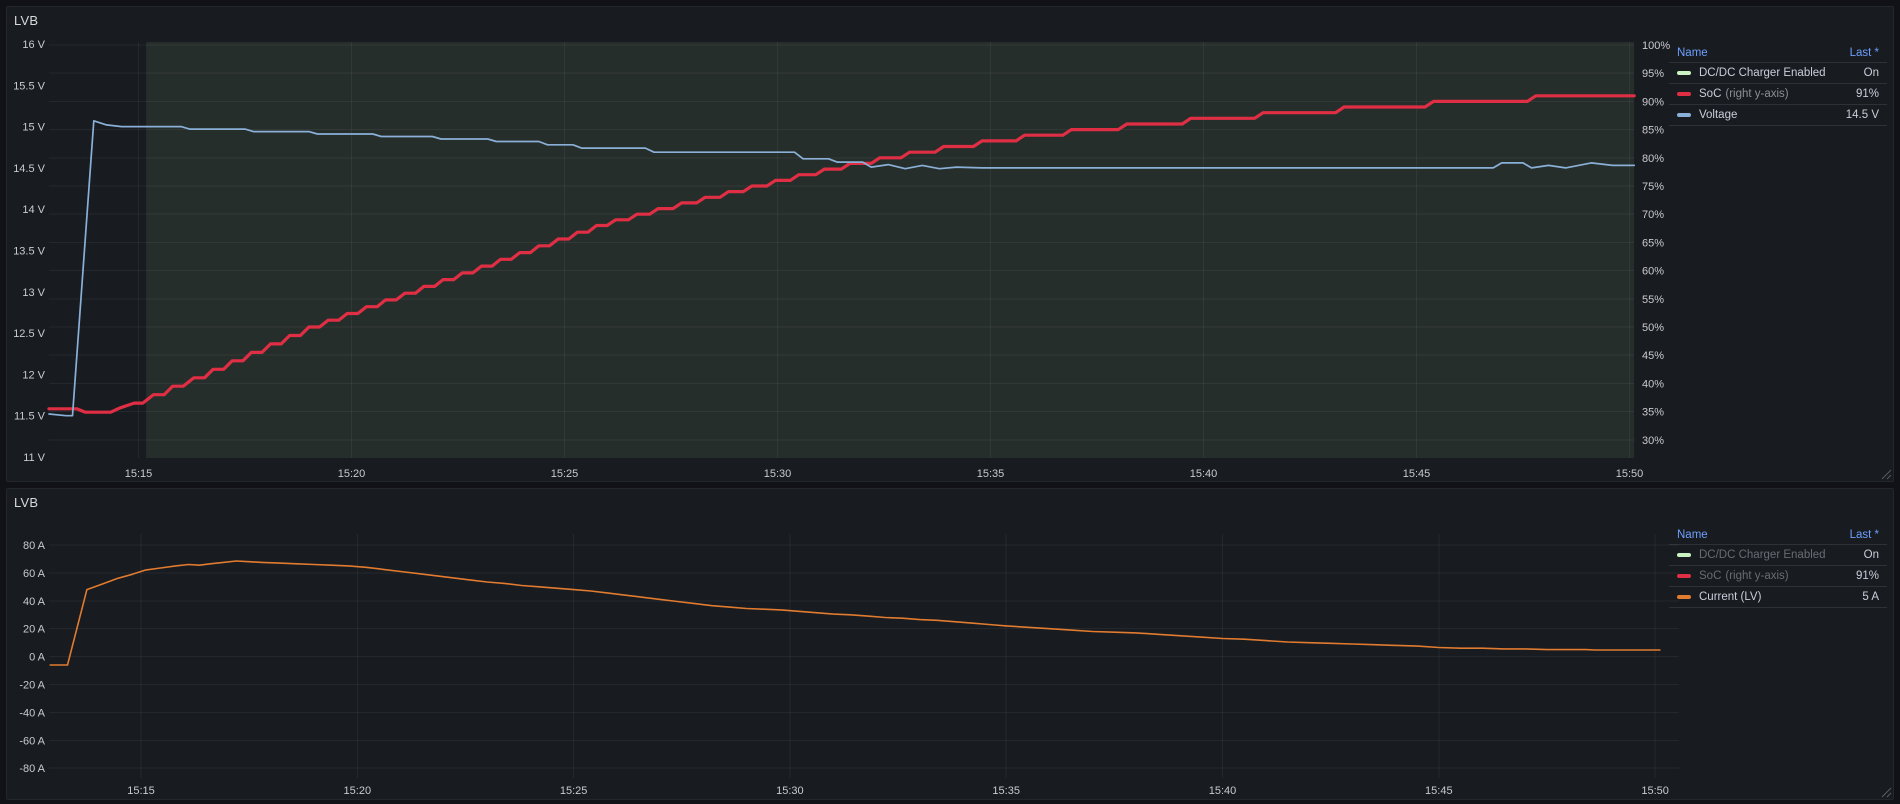 The image size is (1900, 804). What do you see at coordinates (1656, 46) in the screenshot?
I see `y-right-tick-label: 100%` at bounding box center [1656, 46].